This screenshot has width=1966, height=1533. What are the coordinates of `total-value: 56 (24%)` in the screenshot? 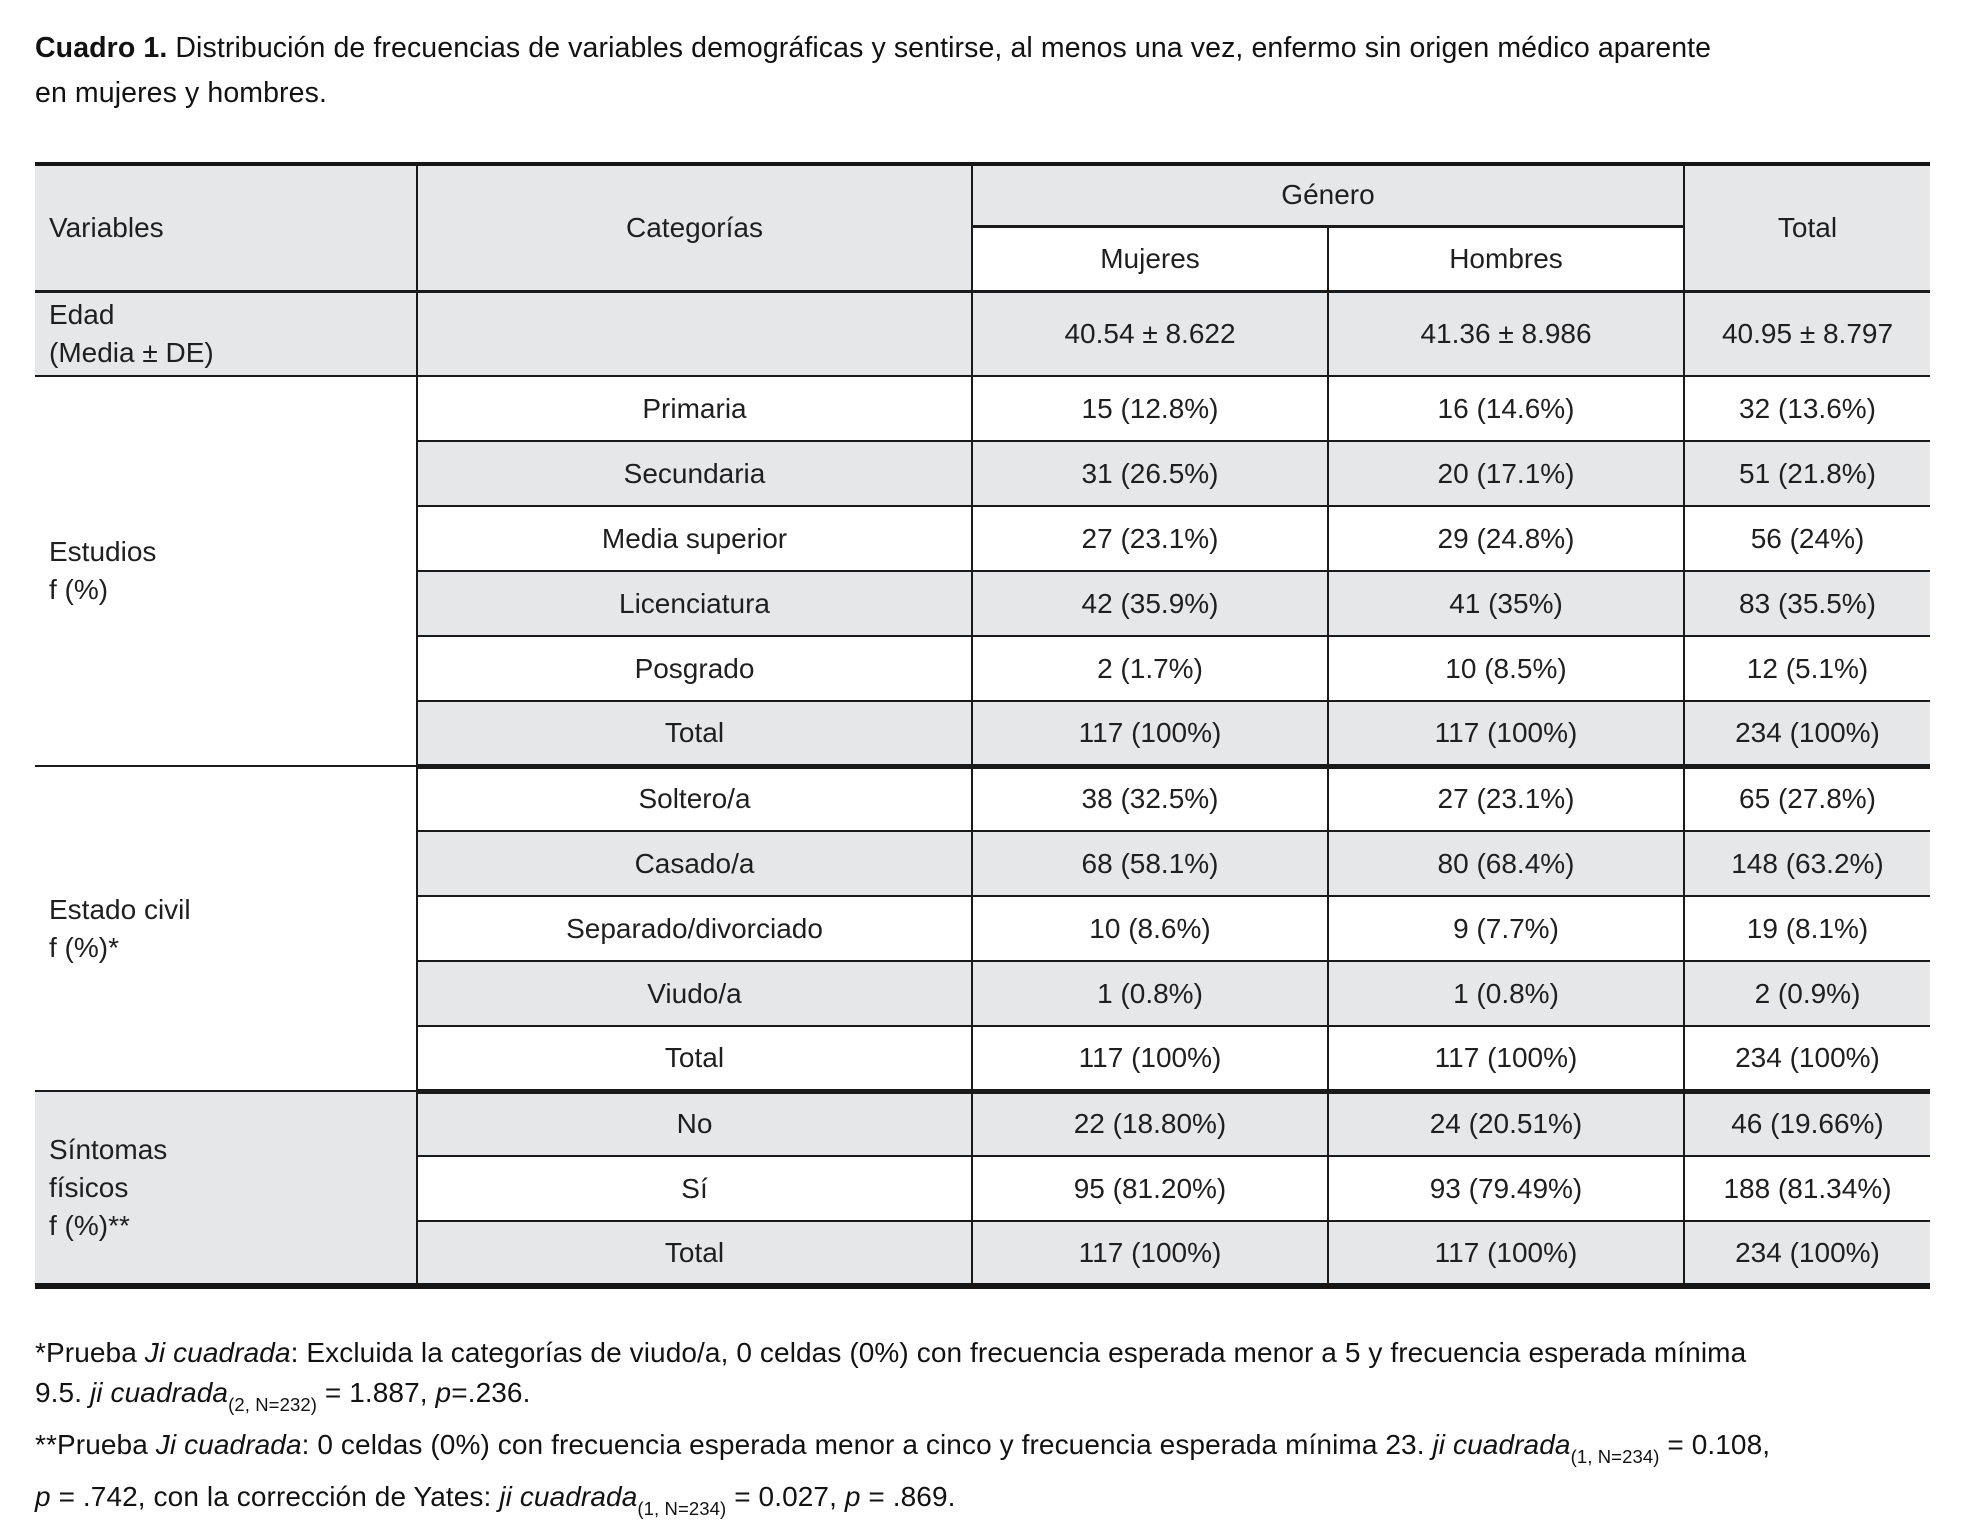 It's located at (1806, 539).